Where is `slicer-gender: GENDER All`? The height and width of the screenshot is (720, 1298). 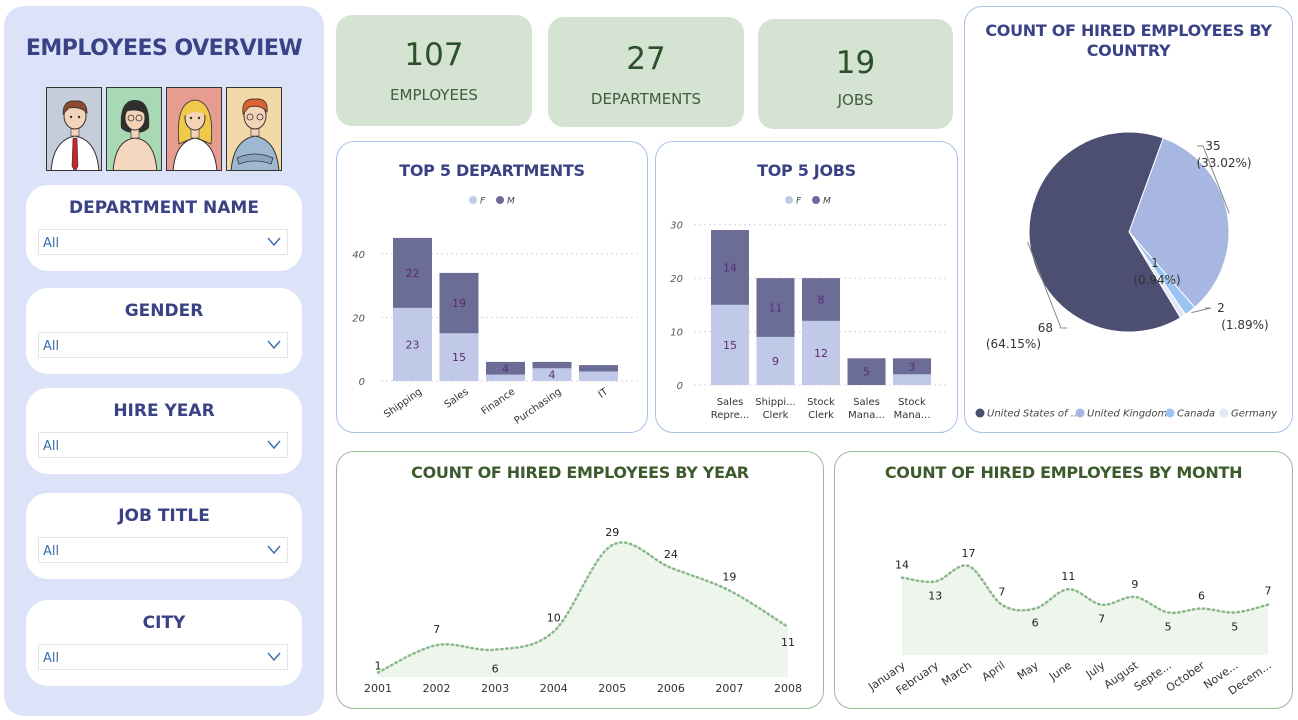
slicer-gender: GENDER All is located at coordinates (164, 331).